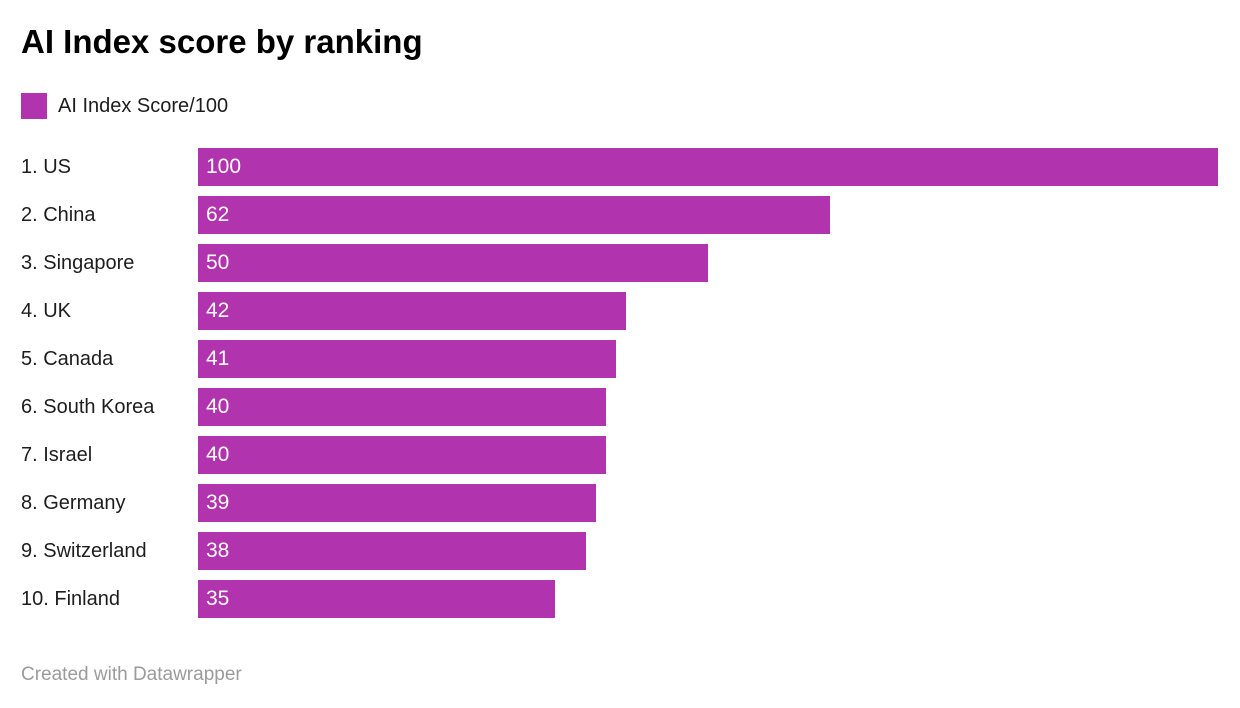  Describe the element at coordinates (407, 359) in the screenshot. I see `bar: 41` at that location.